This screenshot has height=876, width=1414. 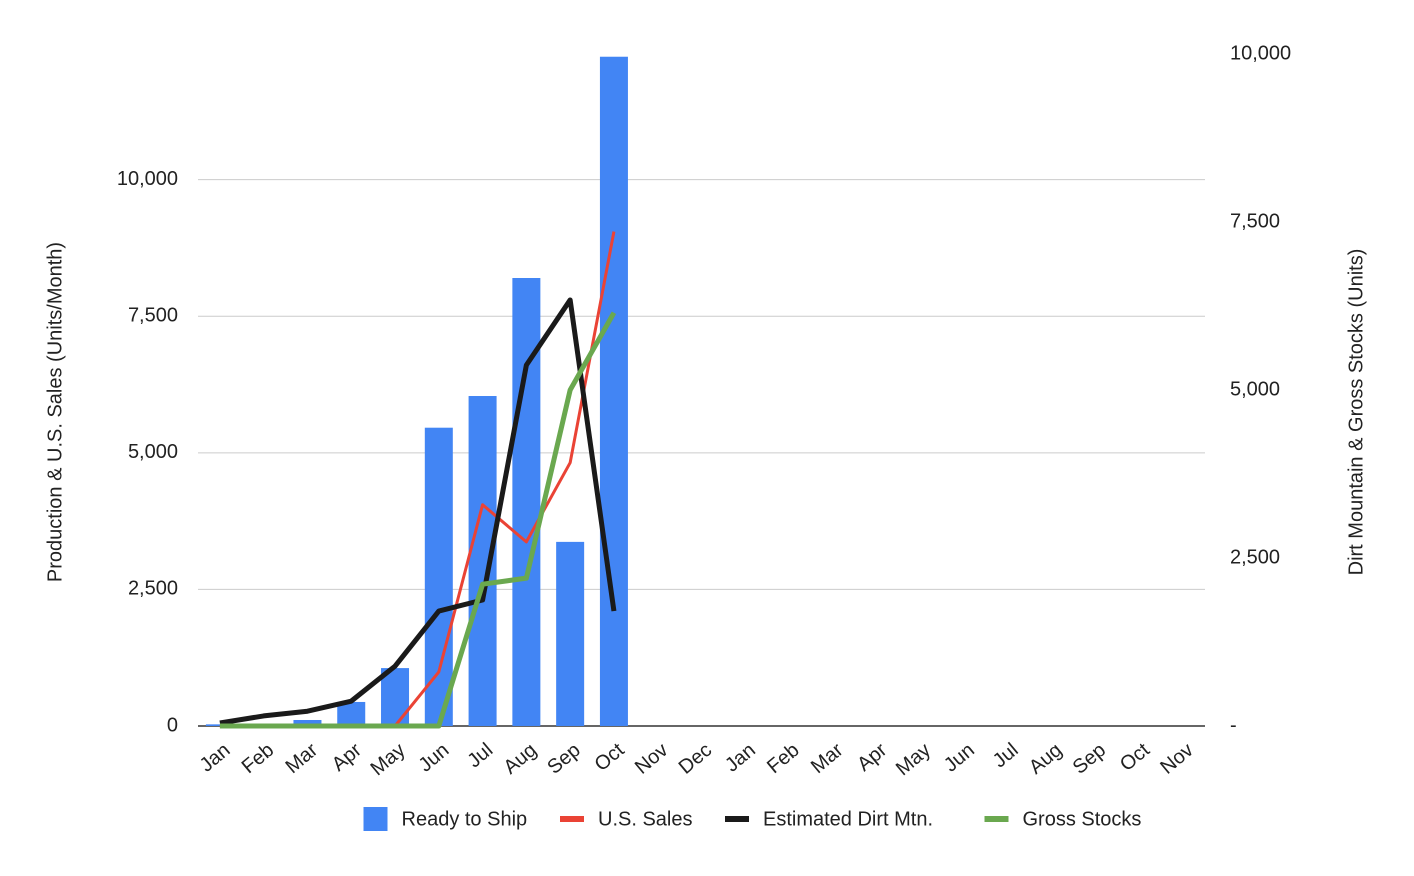 I want to click on y-tick-label: 7,500, so click(x=153, y=316).